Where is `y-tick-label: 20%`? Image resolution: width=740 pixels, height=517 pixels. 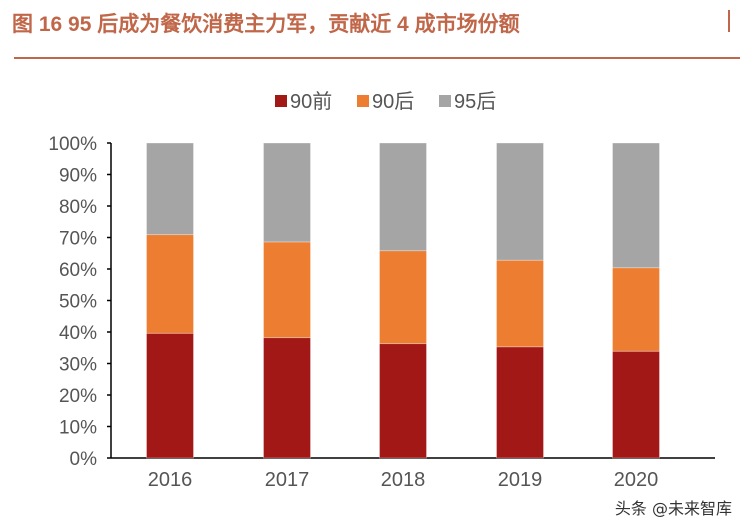 y-tick-label: 20% is located at coordinates (78, 396).